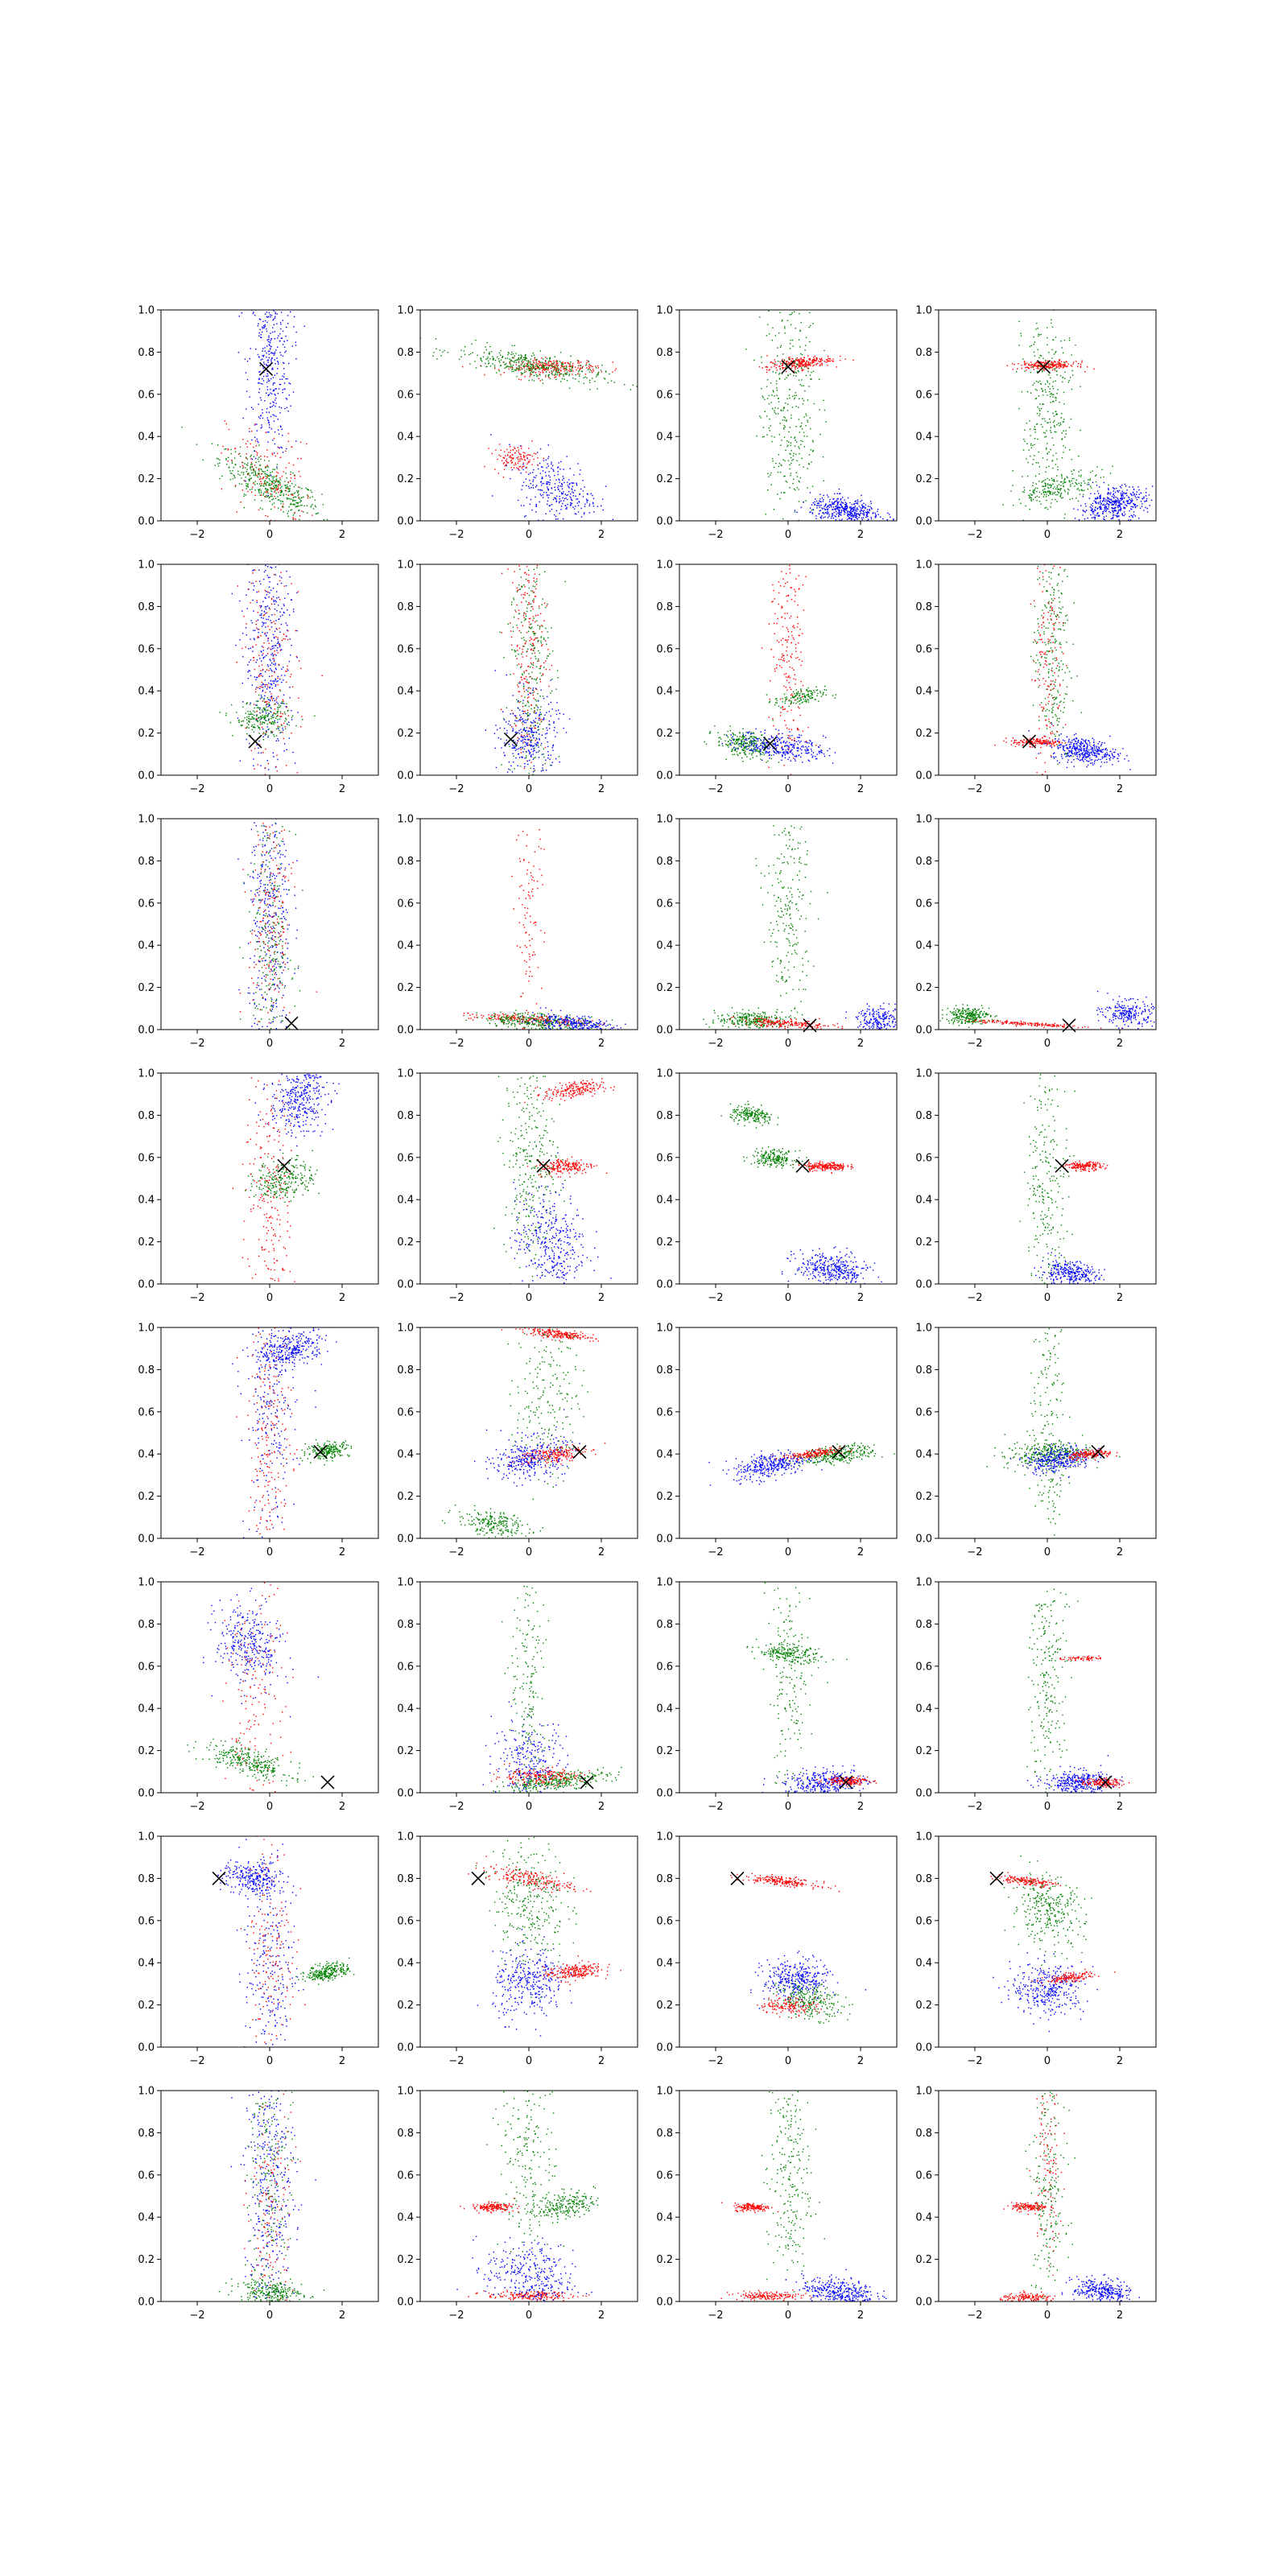  Describe the element at coordinates (924, 311) in the screenshot. I see `y-tick-label: 1.0` at that location.